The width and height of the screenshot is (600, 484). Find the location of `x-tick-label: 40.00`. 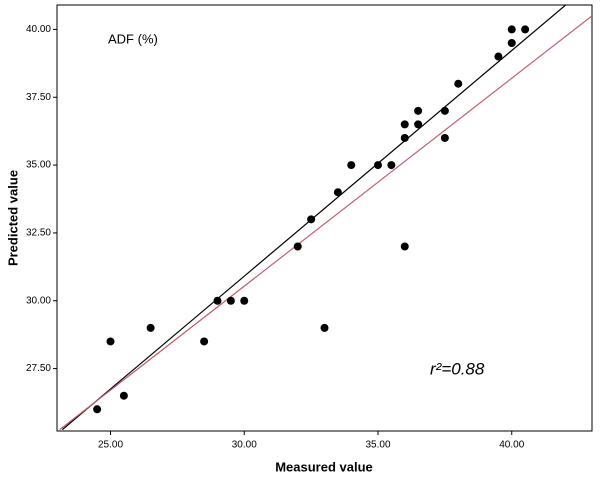

x-tick-label: 40.00 is located at coordinates (511, 445).